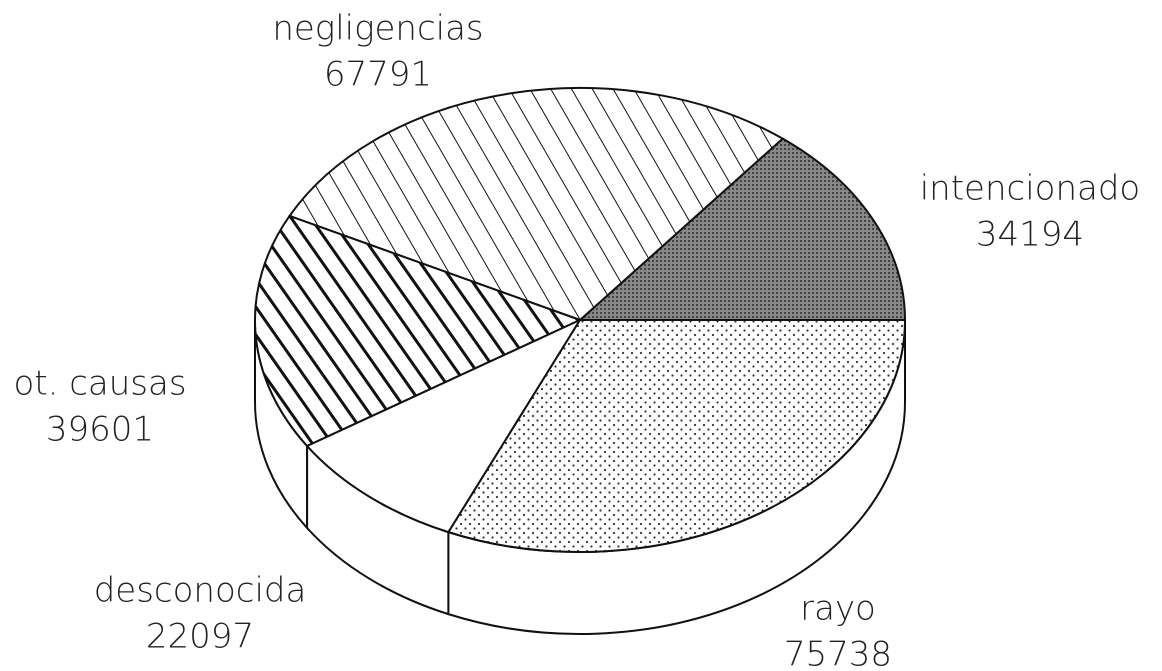 The image size is (1162, 671). What do you see at coordinates (99, 384) in the screenshot?
I see `slice-label: ot. causas` at bounding box center [99, 384].